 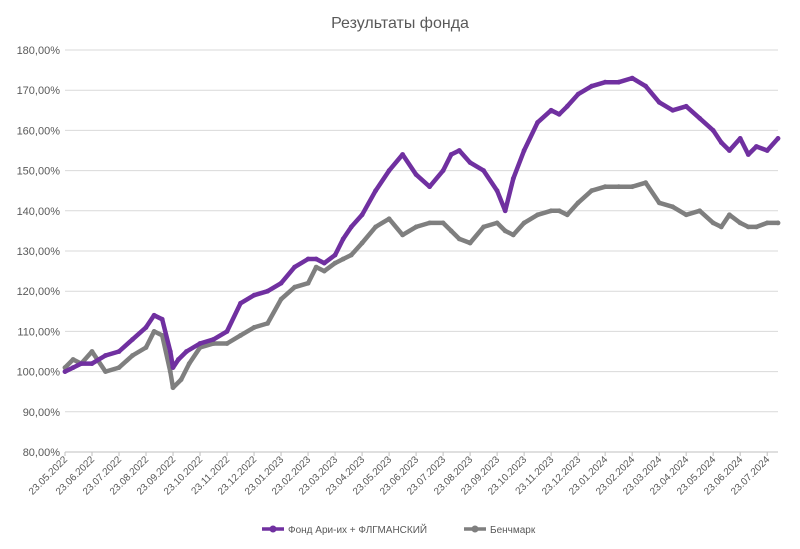 I want to click on y-tick-label: 160,00%, so click(x=39, y=131).